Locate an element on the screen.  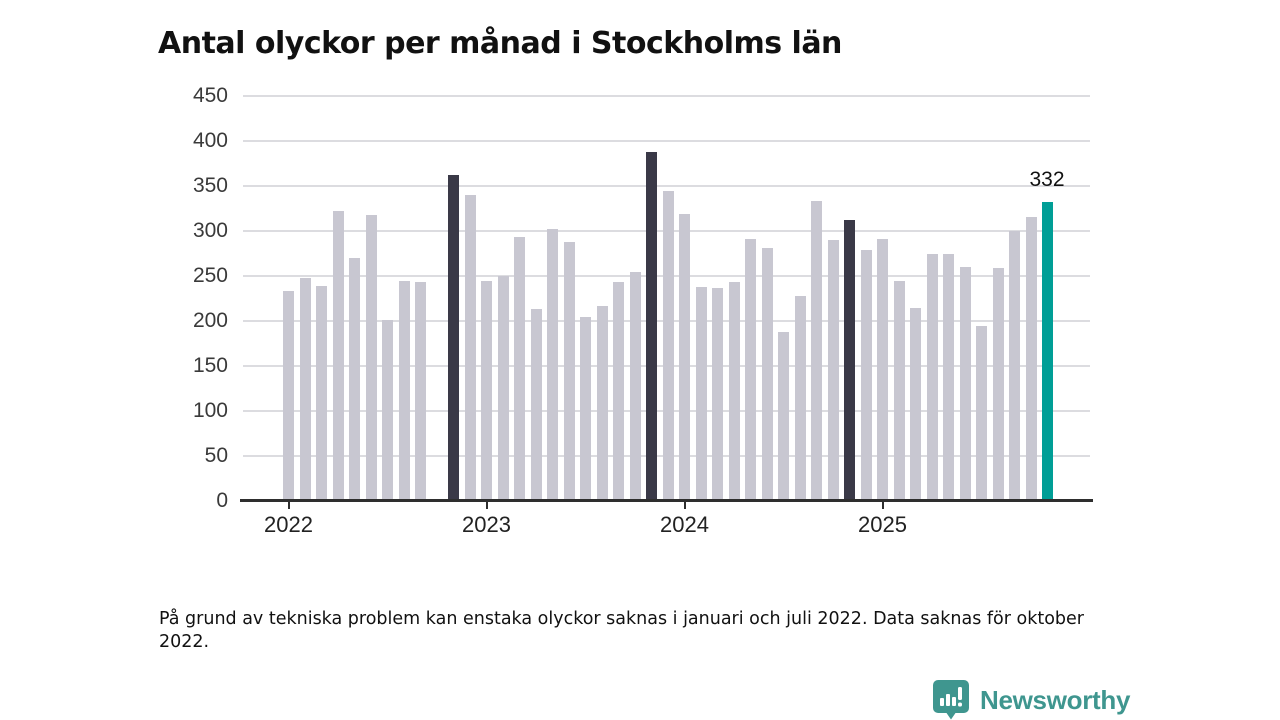
y-tick-label-350: 350 is located at coordinates (210, 185).